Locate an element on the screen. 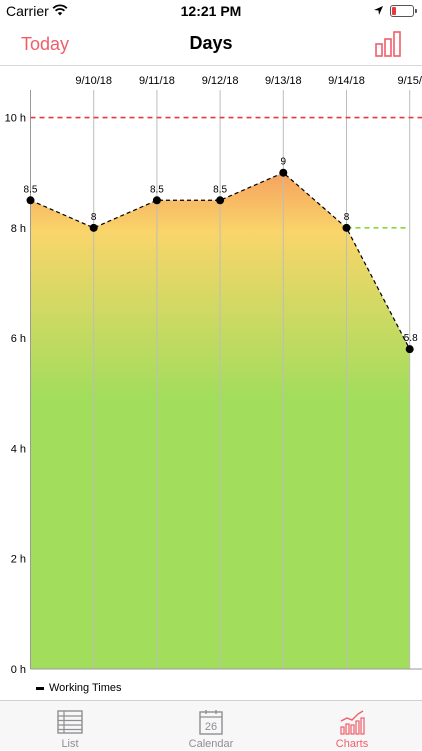  x-tick-label: 9/14/18 is located at coordinates (346, 81).